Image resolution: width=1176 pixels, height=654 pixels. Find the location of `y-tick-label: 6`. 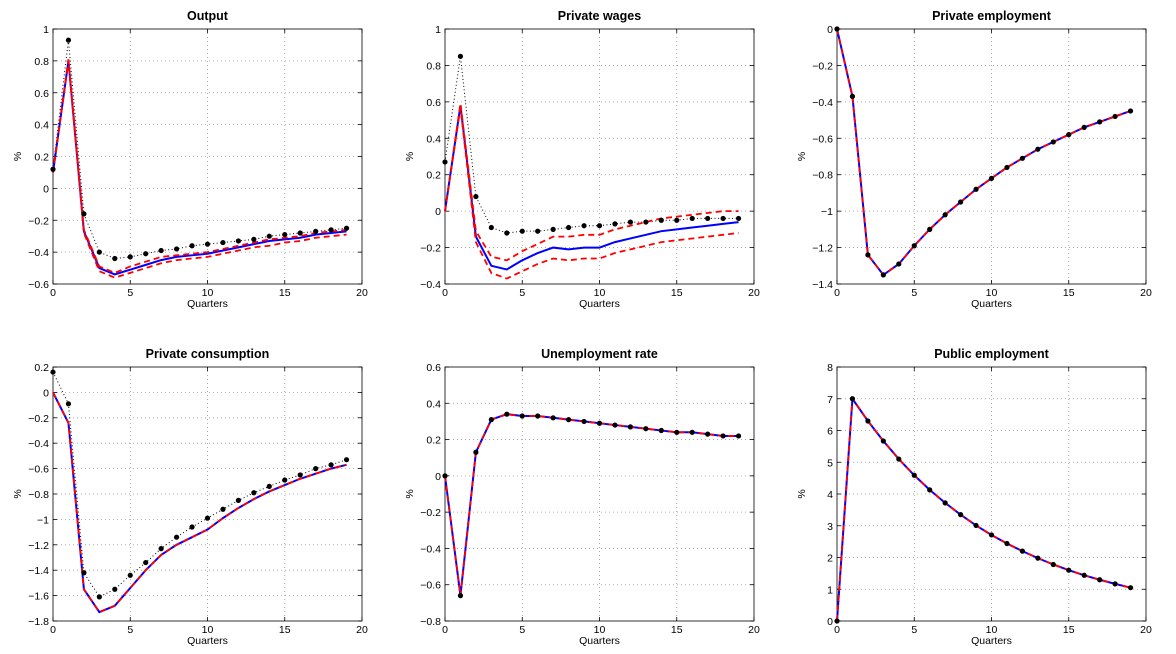

y-tick-label: 6 is located at coordinates (830, 432).